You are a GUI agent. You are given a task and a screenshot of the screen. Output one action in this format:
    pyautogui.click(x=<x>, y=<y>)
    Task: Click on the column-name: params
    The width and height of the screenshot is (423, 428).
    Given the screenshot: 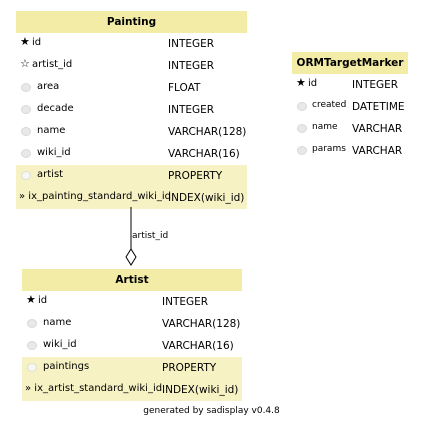 What is the action you would take?
    pyautogui.click(x=329, y=149)
    